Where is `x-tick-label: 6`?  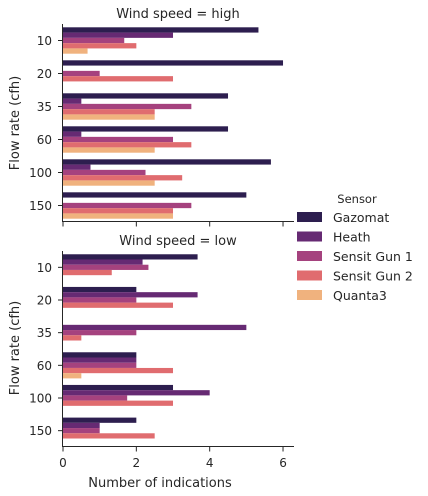 x-tick-label: 6 is located at coordinates (283, 463).